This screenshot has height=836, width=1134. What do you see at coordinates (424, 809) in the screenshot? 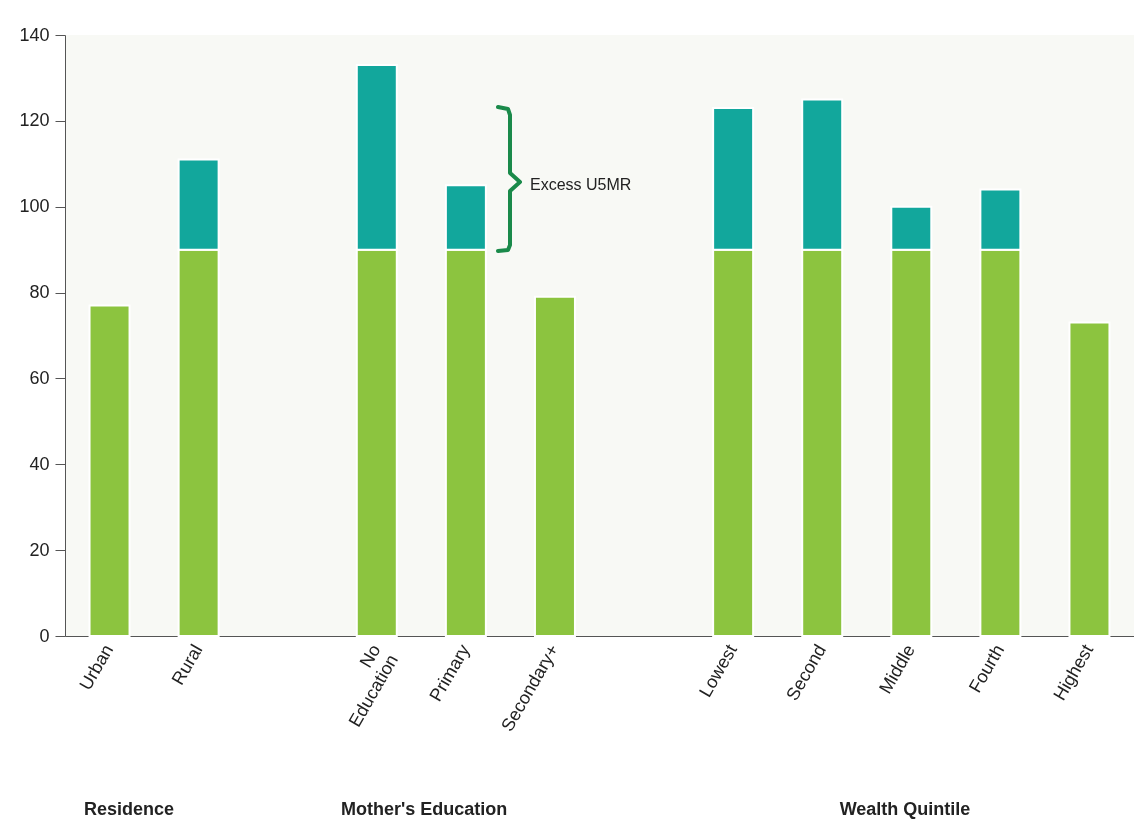
I see `text: Mother's Education` at bounding box center [424, 809].